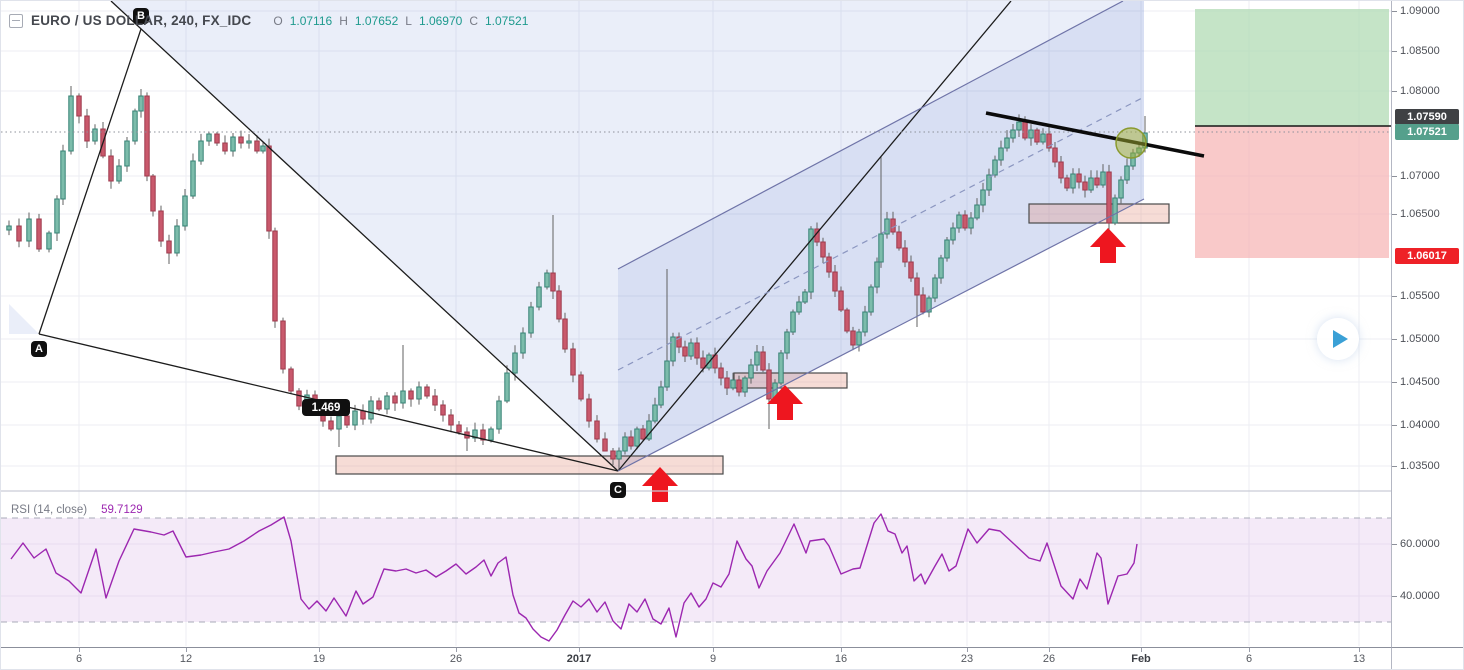 This screenshot has height=670, width=1464. What do you see at coordinates (881, 335) in the screenshot?
I see `channel-lower-line` at bounding box center [881, 335].